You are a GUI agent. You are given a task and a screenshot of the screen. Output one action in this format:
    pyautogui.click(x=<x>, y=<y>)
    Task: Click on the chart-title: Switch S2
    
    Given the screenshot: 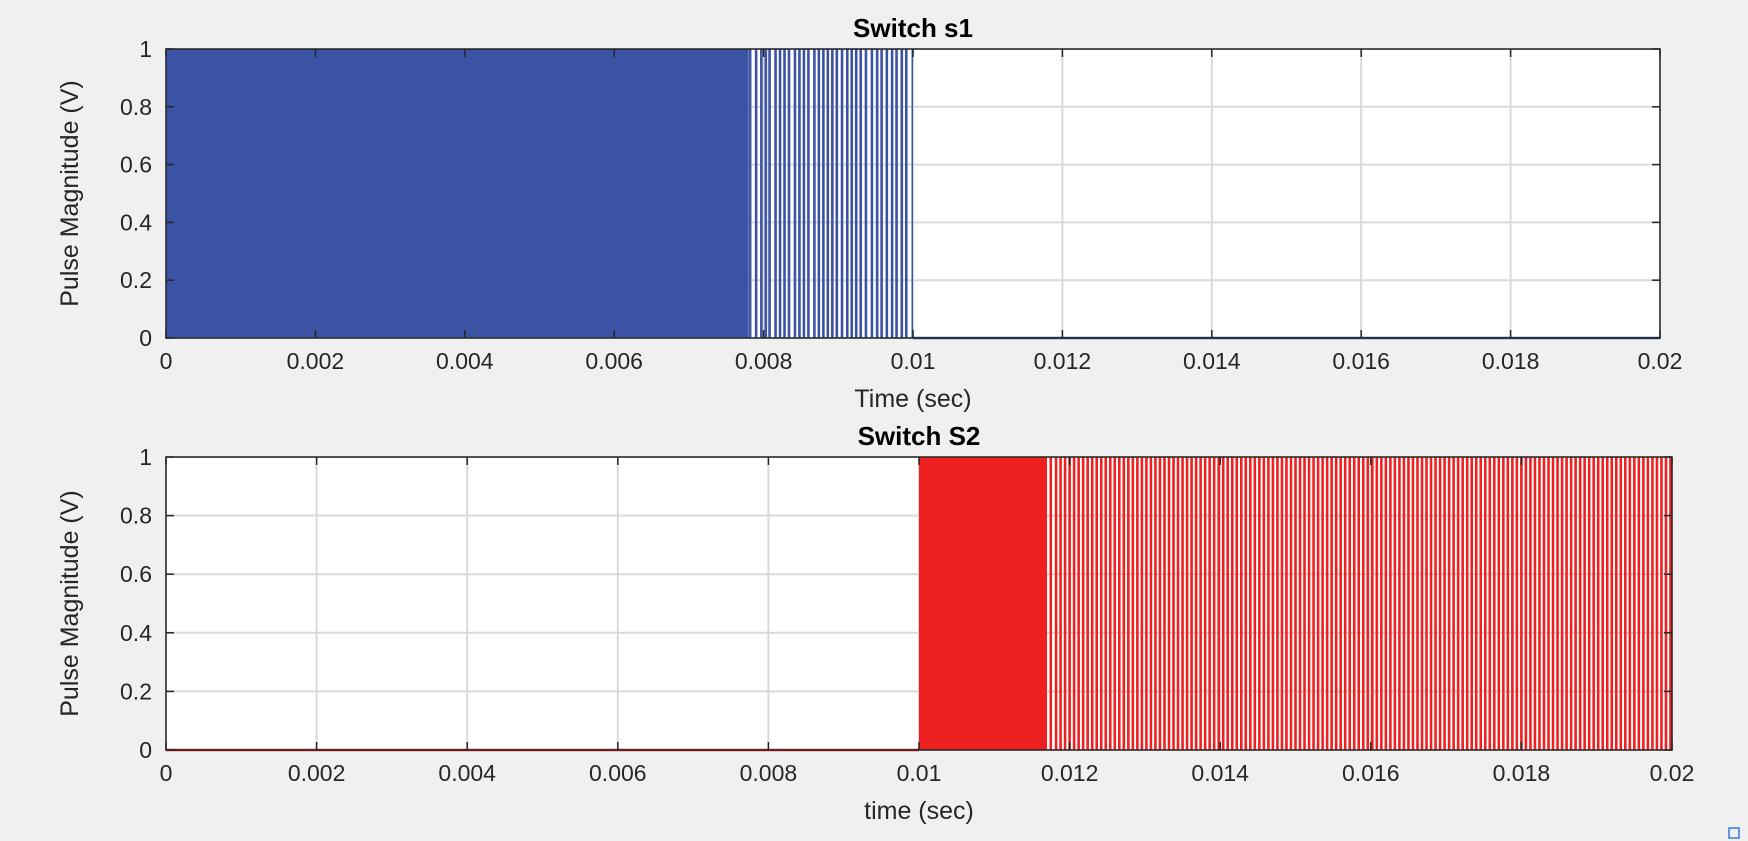 What is the action you would take?
    pyautogui.click(x=919, y=436)
    